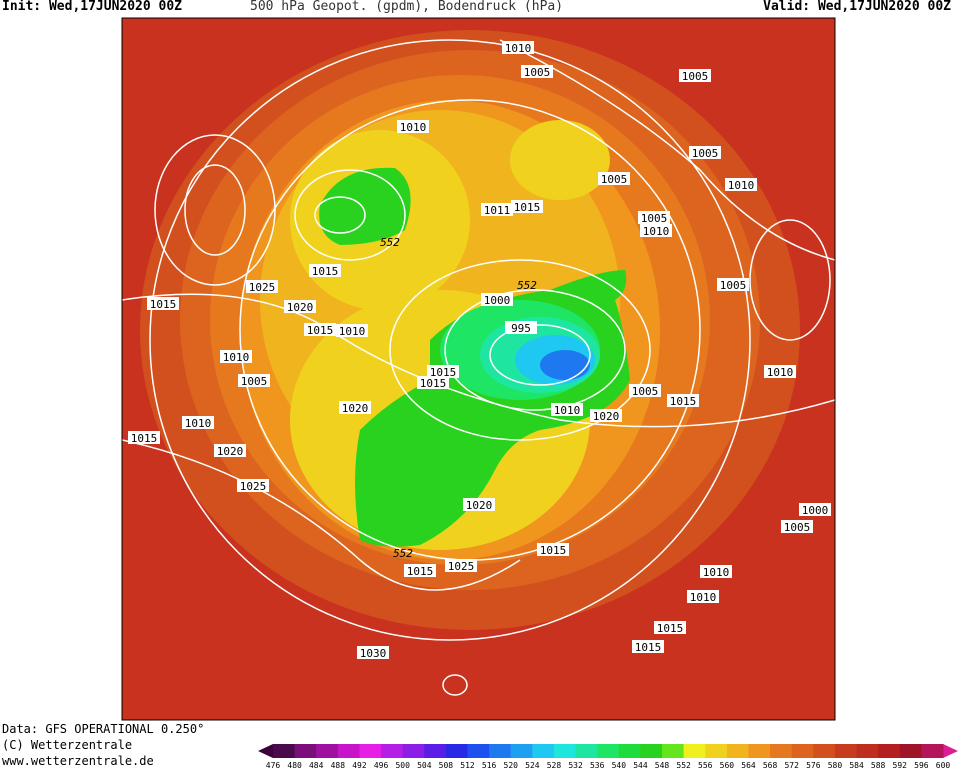 This screenshot has width=959, height=770. What do you see at coordinates (103, 729) in the screenshot?
I see `data-source: Data: GFS OPERATIONAL 0.250°` at bounding box center [103, 729].